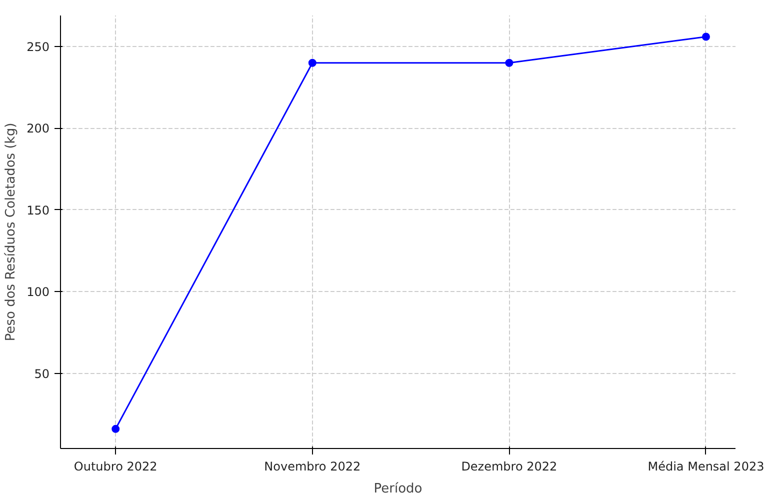  What do you see at coordinates (38, 47) in the screenshot?
I see `y-tick-label: 250` at bounding box center [38, 47].